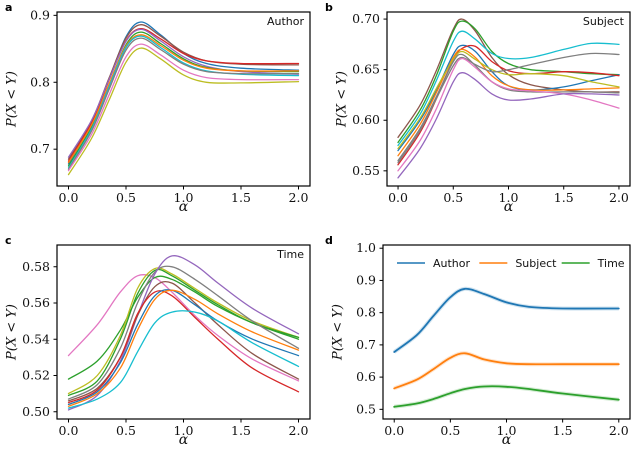 This screenshot has width=640, height=466. What do you see at coordinates (366, 69) in the screenshot?
I see `y-tick-label: 0.65` at bounding box center [366, 69].